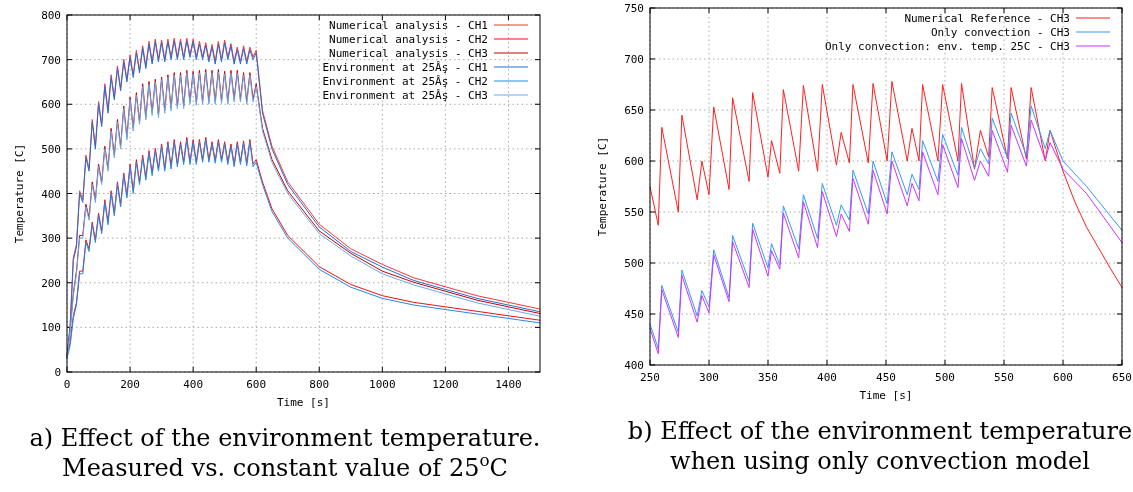  Describe the element at coordinates (51, 328) in the screenshot. I see `y-tick-label: 100` at that location.